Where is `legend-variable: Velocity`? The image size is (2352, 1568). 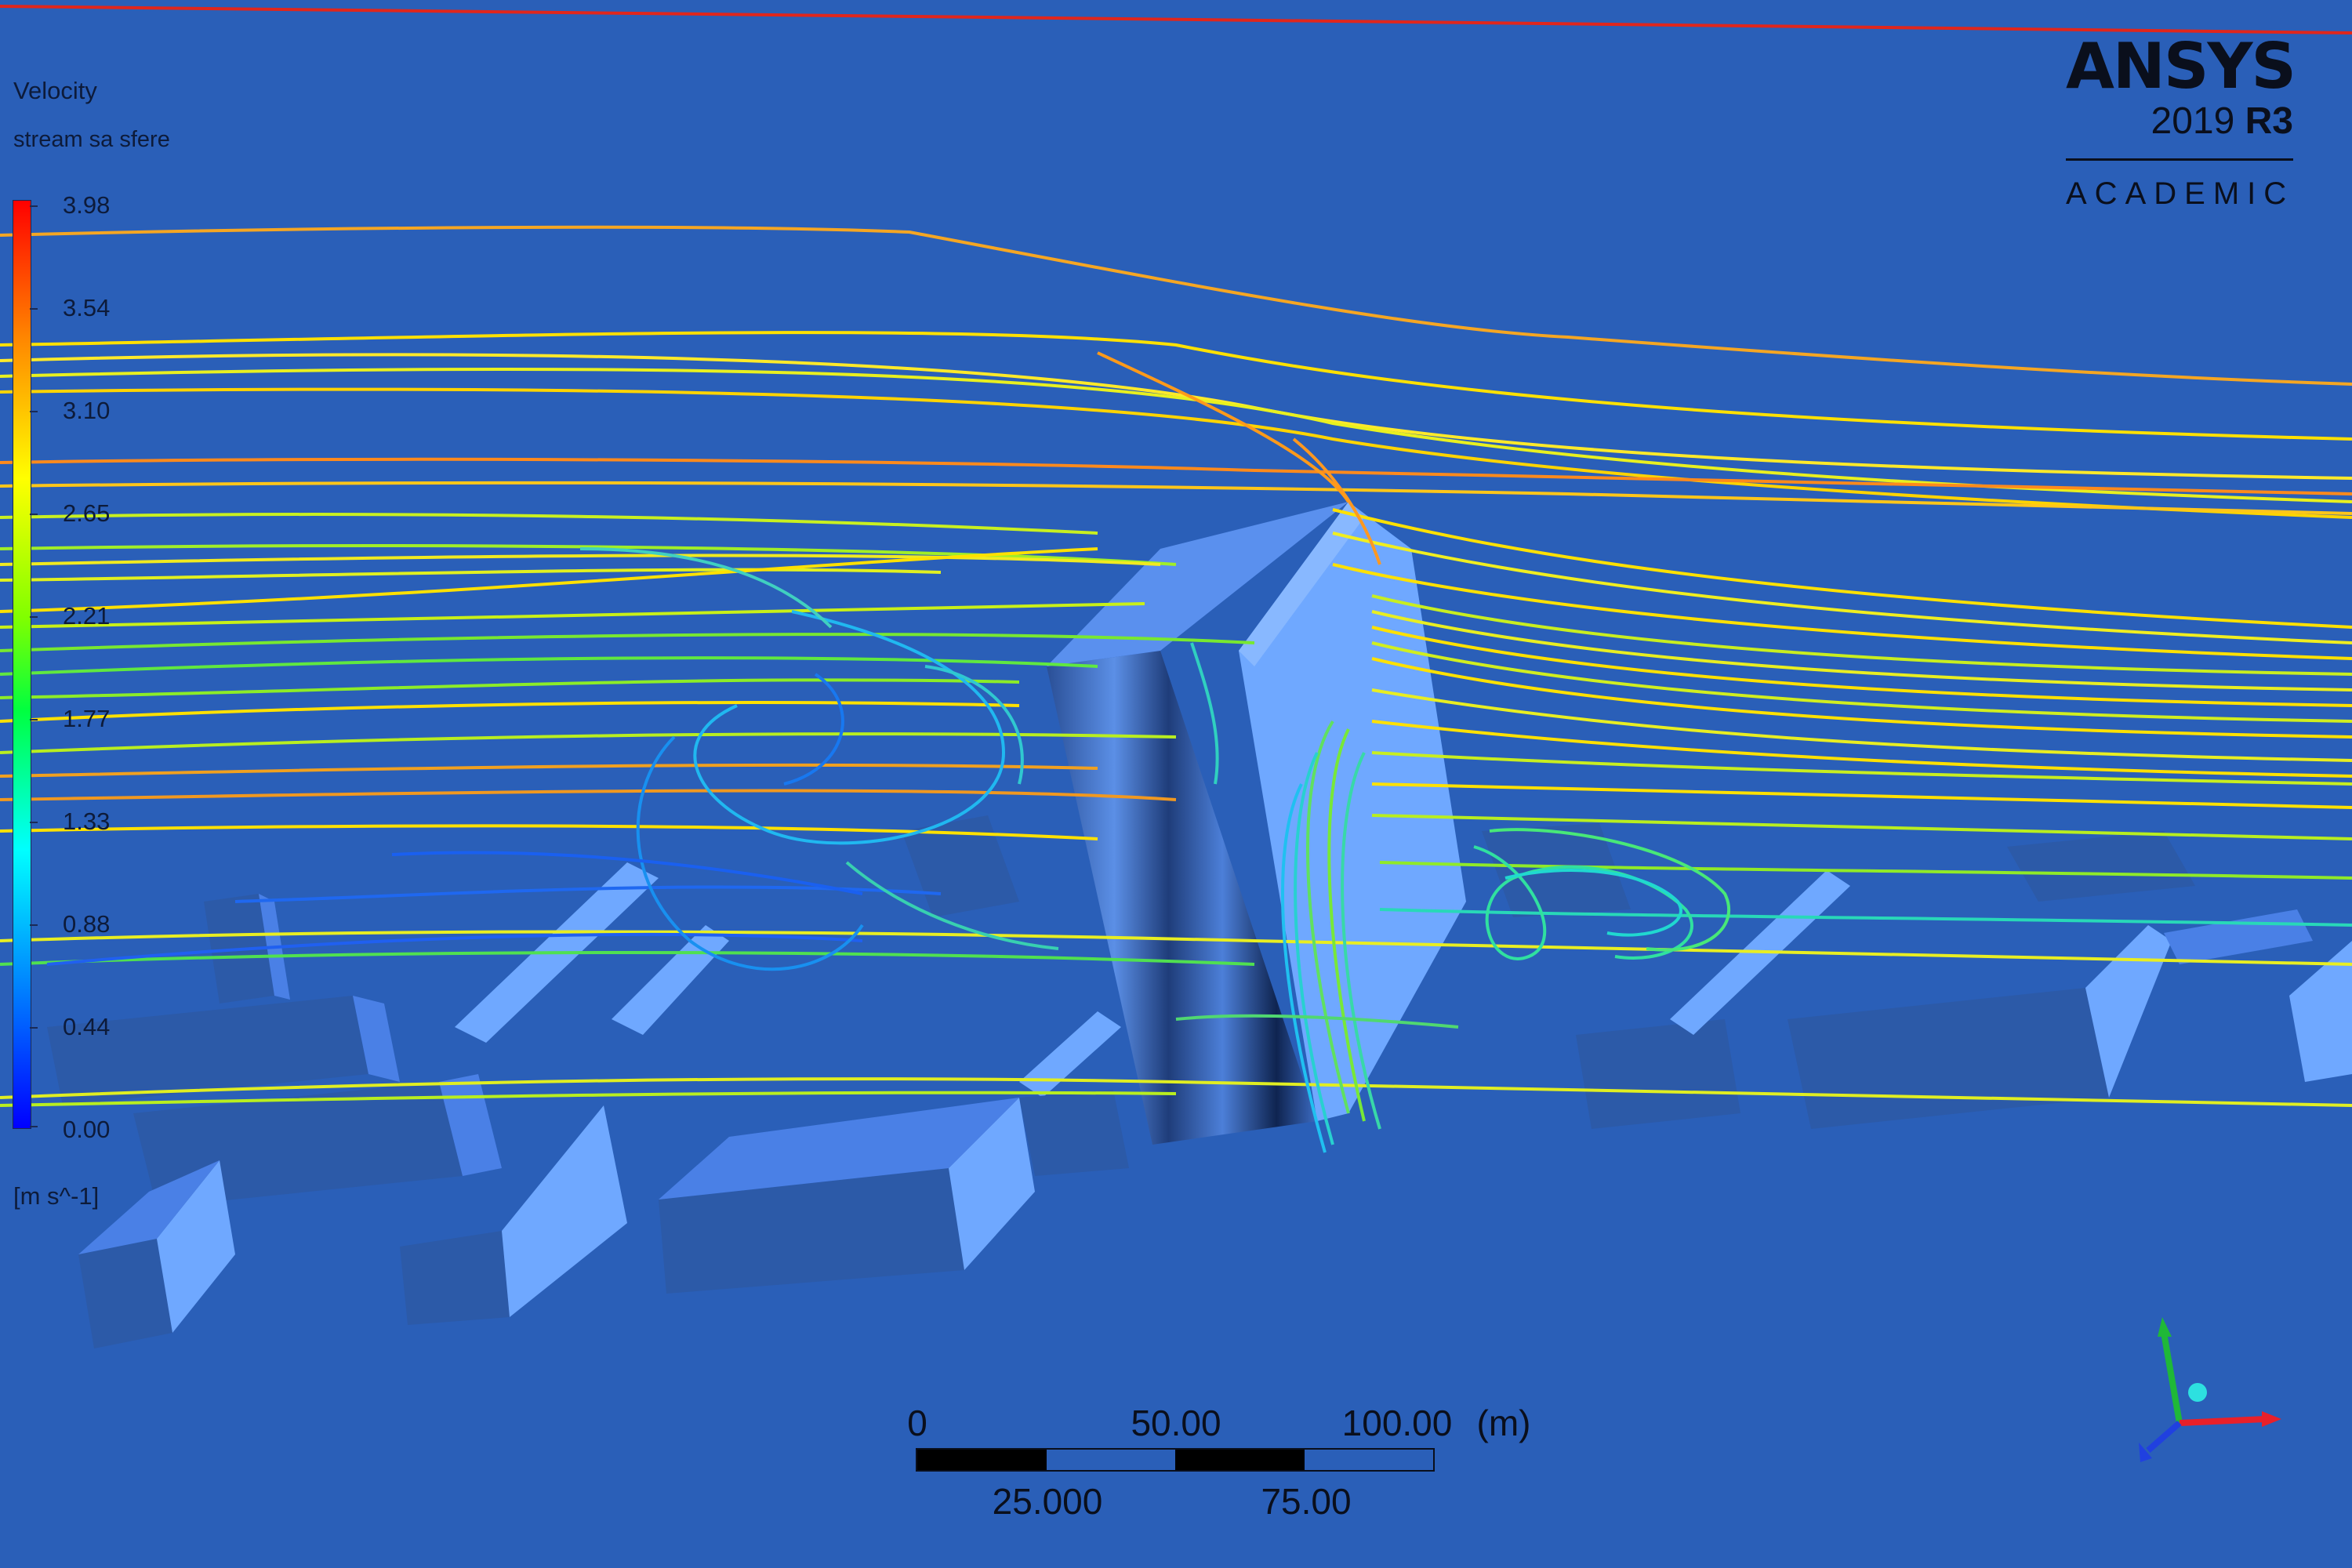 legend-variable: Velocity is located at coordinates (55, 90).